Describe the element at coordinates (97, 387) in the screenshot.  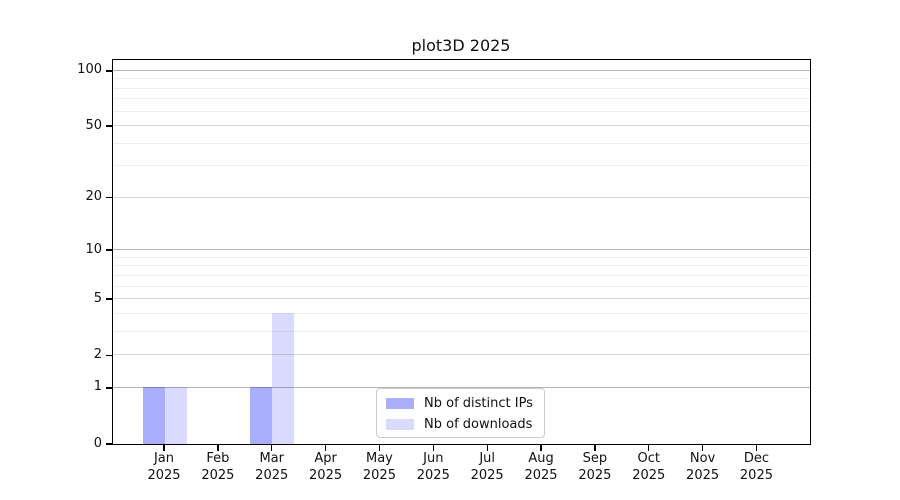
I see `y-tick-label-1: 1` at that location.